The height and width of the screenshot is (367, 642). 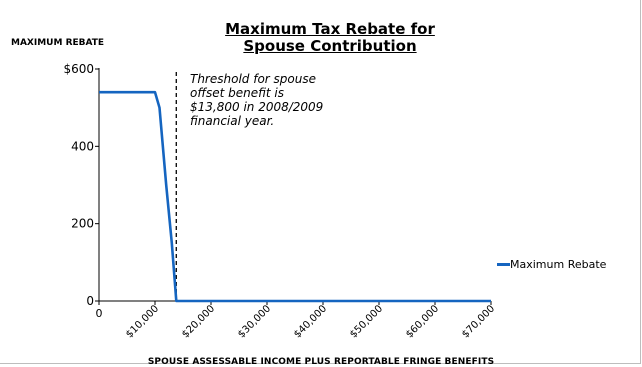 What do you see at coordinates (237, 93) in the screenshot?
I see `annotation-line-2: offset benefit is` at bounding box center [237, 93].